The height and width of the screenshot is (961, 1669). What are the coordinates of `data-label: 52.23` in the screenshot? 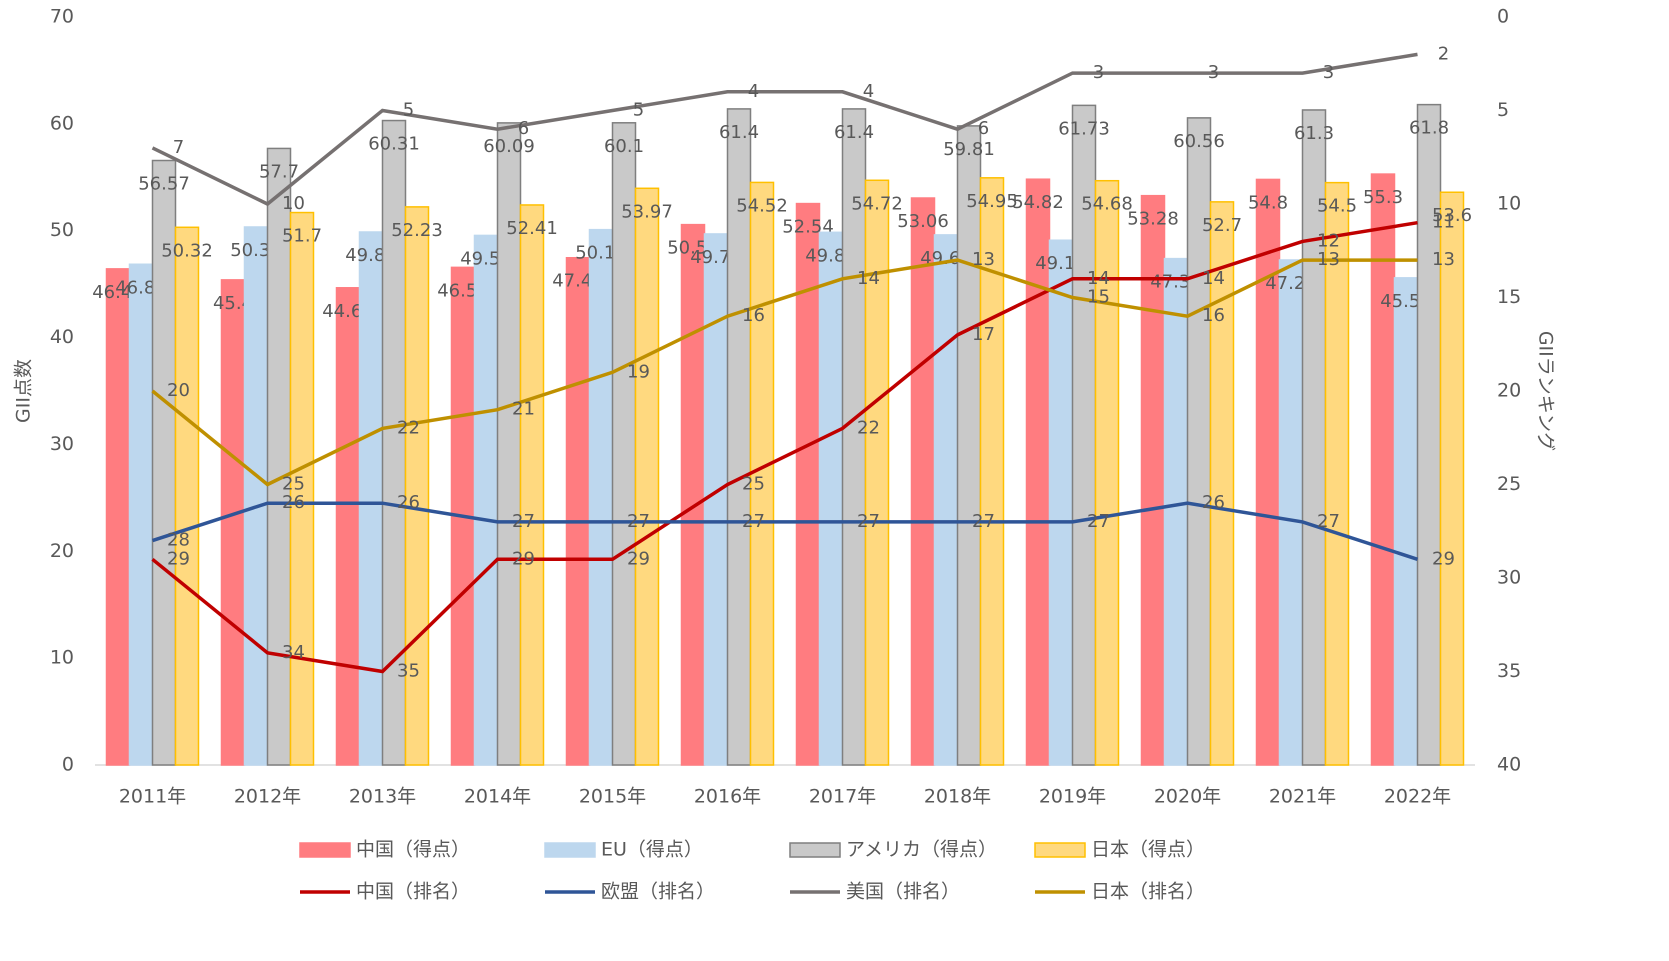 It's located at (417, 230).